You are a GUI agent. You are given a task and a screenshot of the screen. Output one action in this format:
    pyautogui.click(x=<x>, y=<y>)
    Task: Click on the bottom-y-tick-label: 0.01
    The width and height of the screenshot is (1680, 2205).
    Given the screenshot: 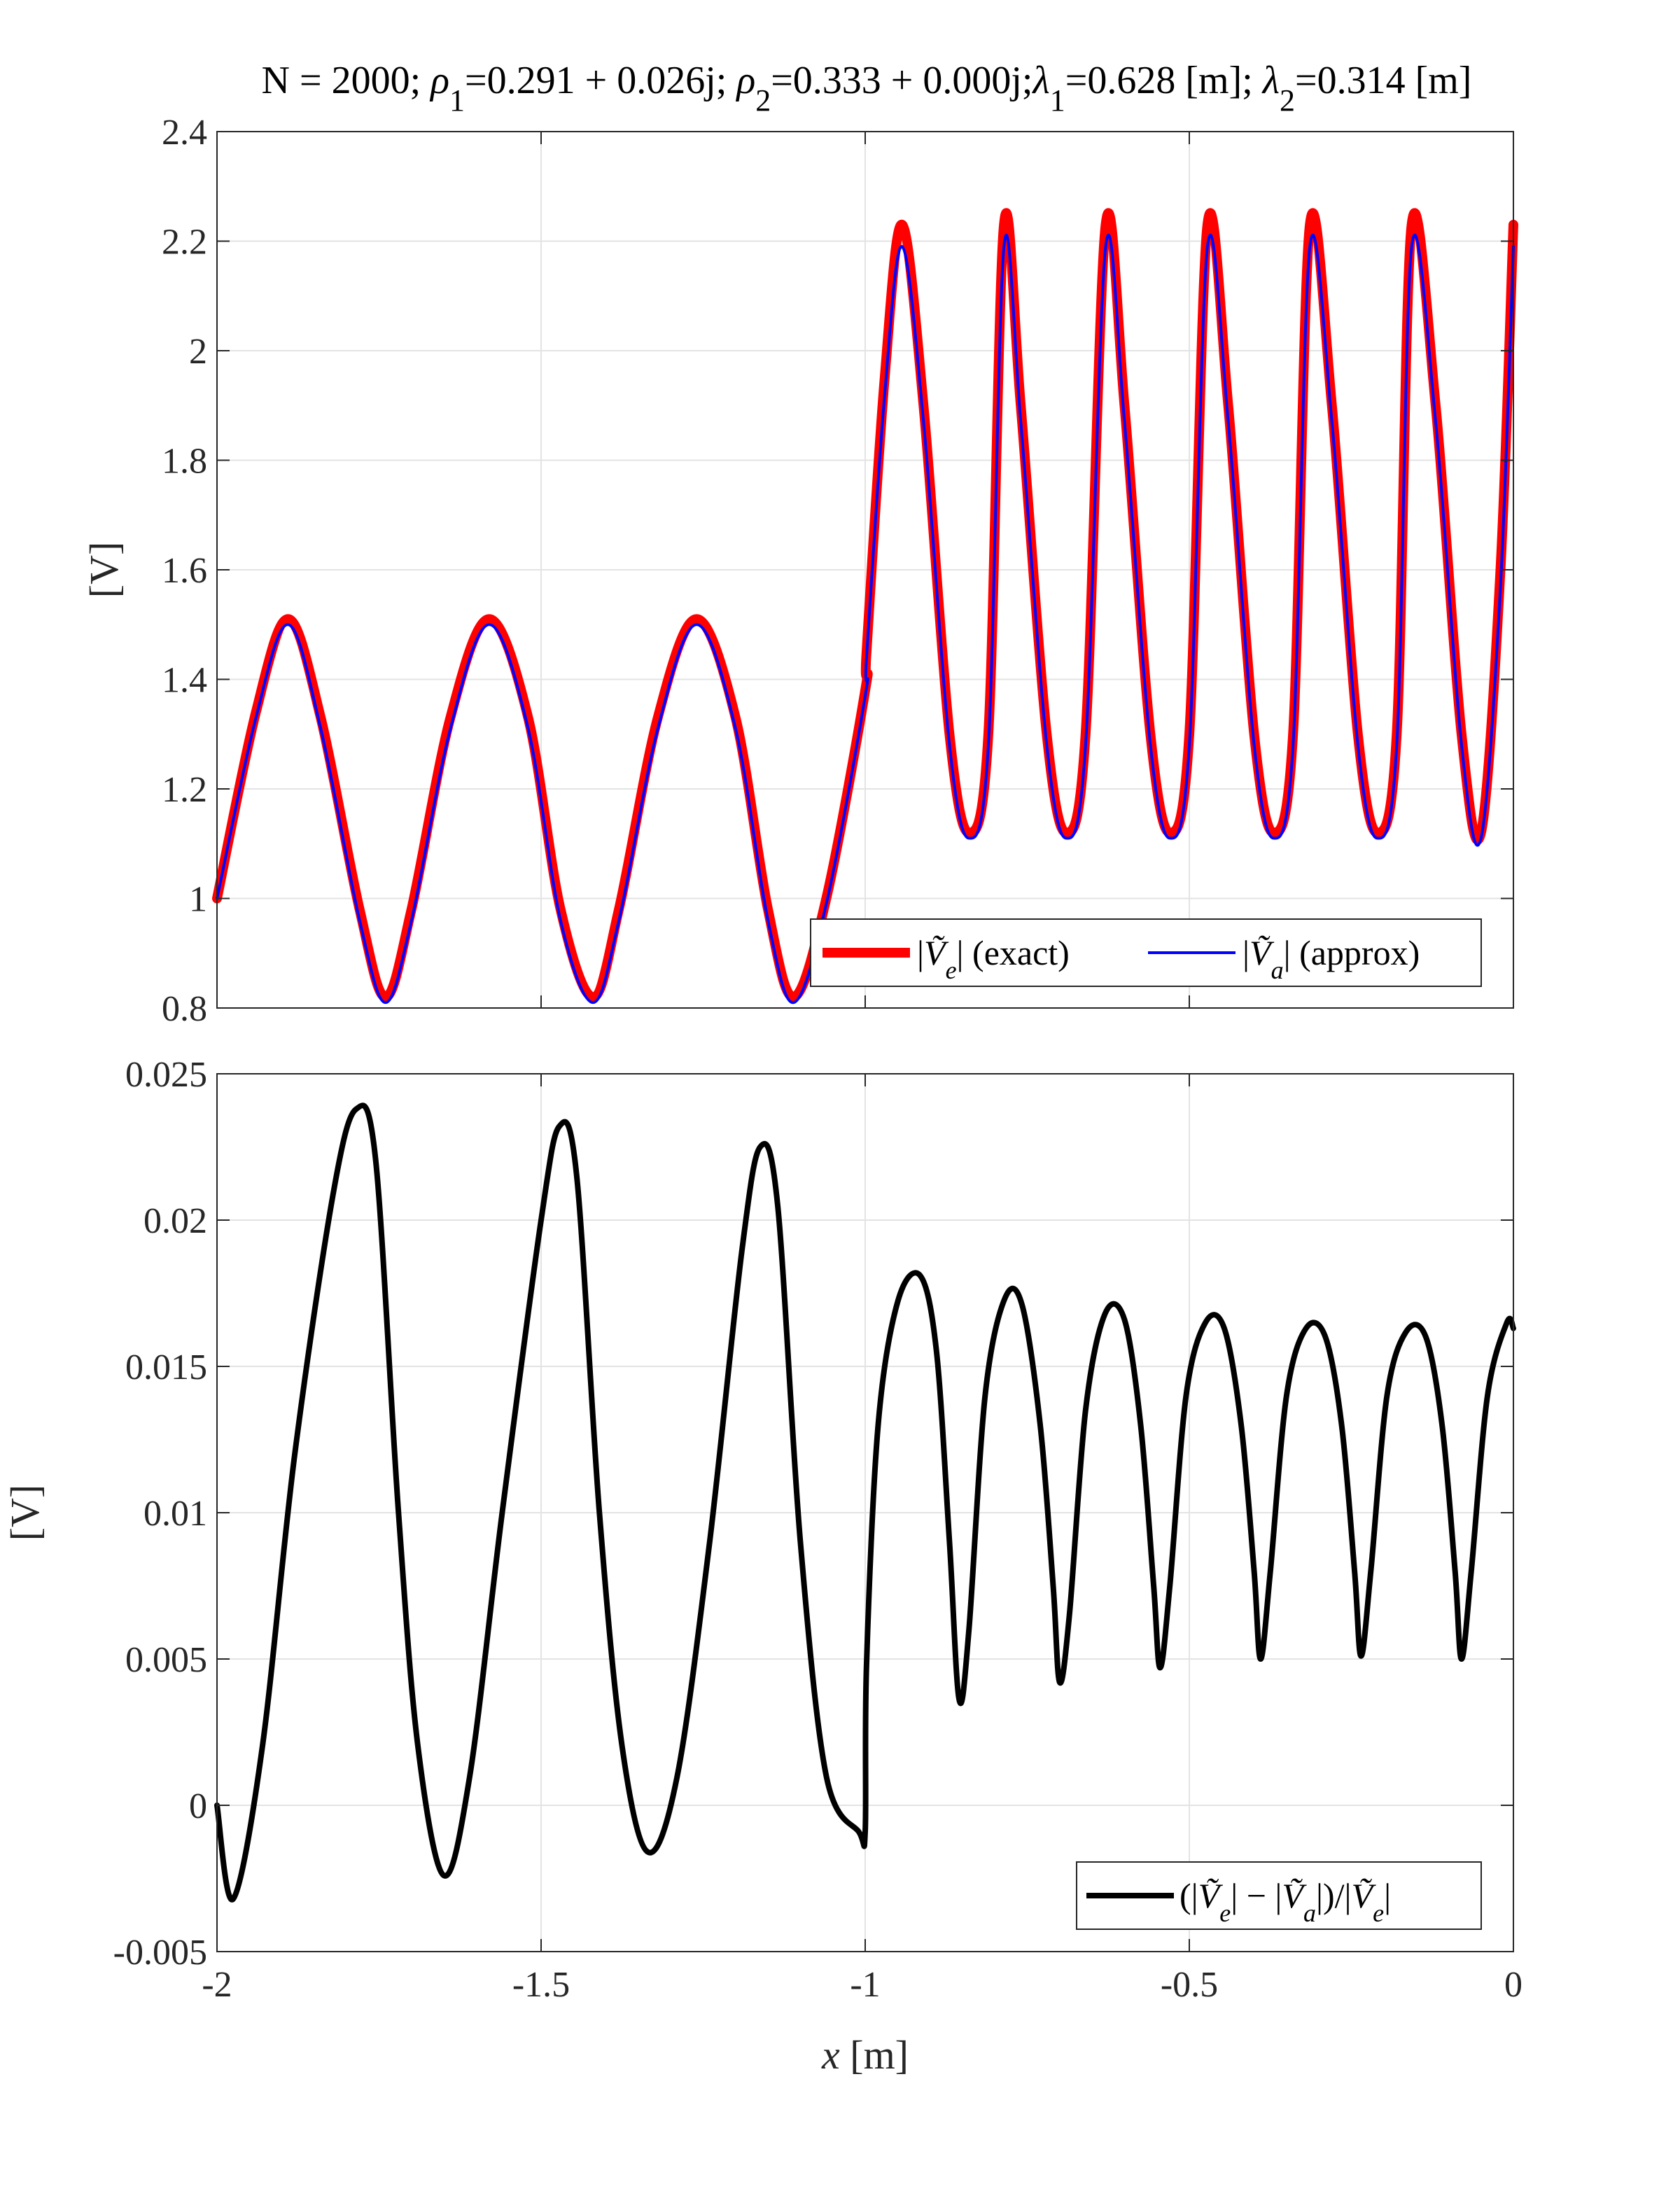 What is the action you would take?
    pyautogui.click(x=175, y=1514)
    